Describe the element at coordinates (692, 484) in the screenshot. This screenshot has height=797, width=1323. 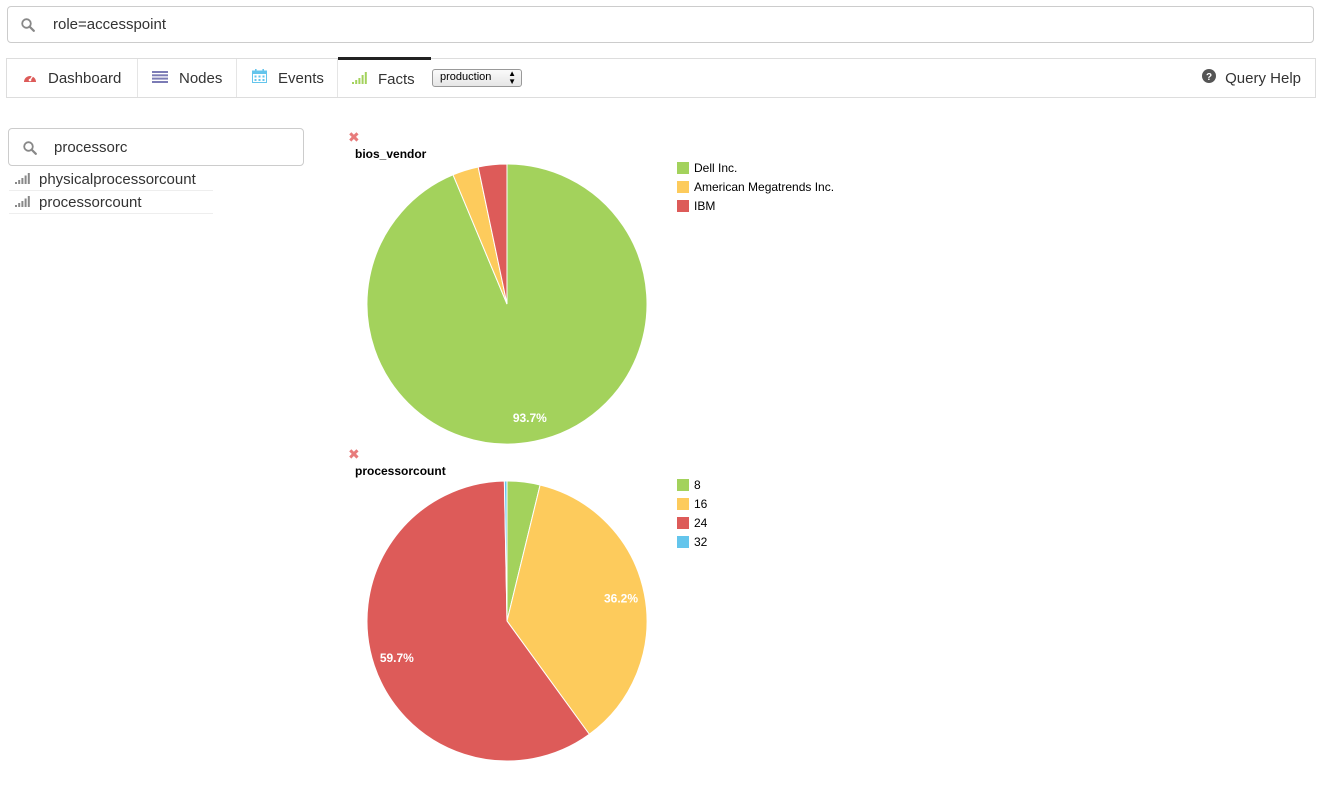
I see `legend-item: 8` at that location.